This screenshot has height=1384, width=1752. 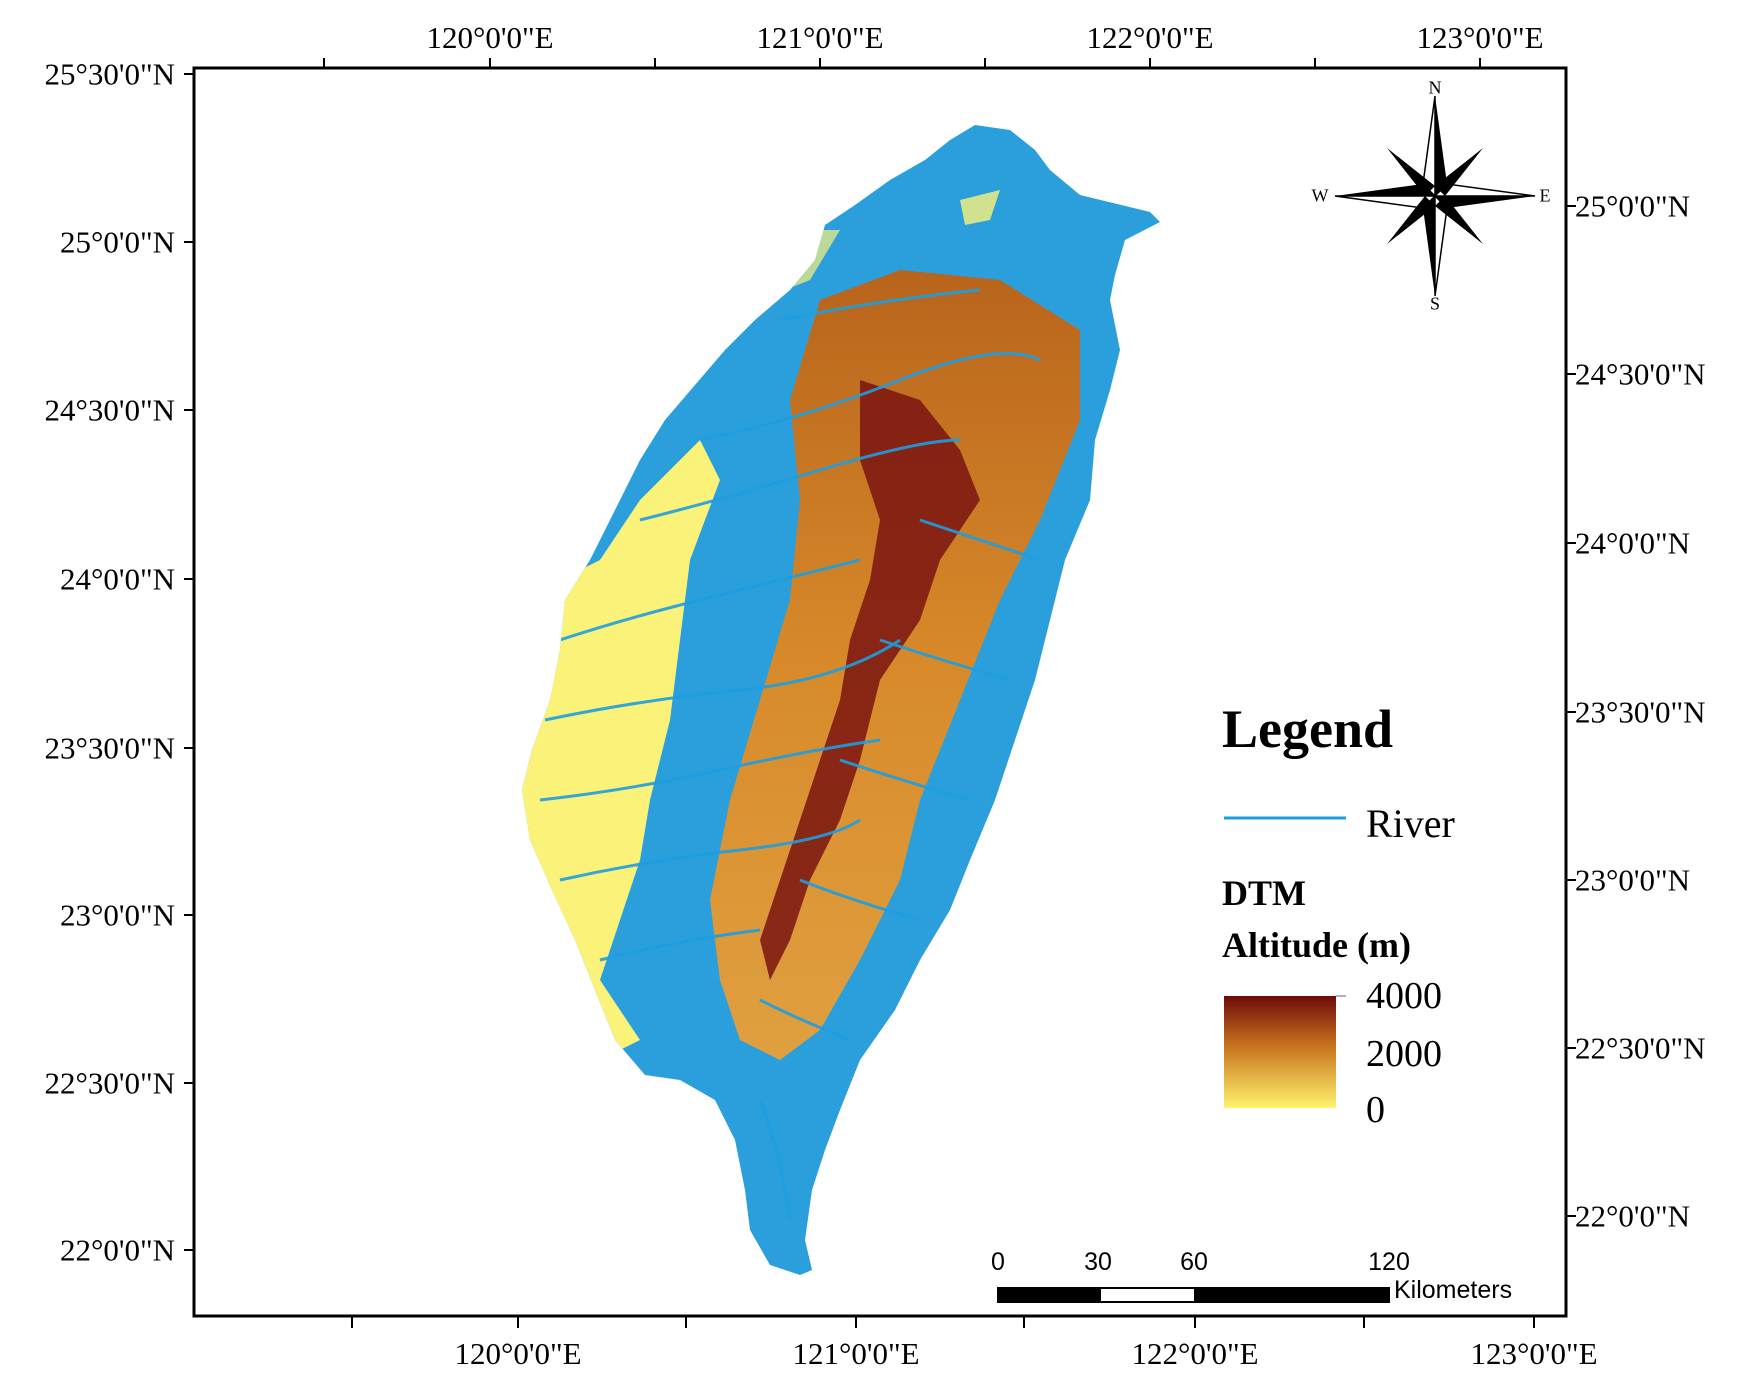 What do you see at coordinates (1193, 1295) in the screenshot?
I see `scale-bar` at bounding box center [1193, 1295].